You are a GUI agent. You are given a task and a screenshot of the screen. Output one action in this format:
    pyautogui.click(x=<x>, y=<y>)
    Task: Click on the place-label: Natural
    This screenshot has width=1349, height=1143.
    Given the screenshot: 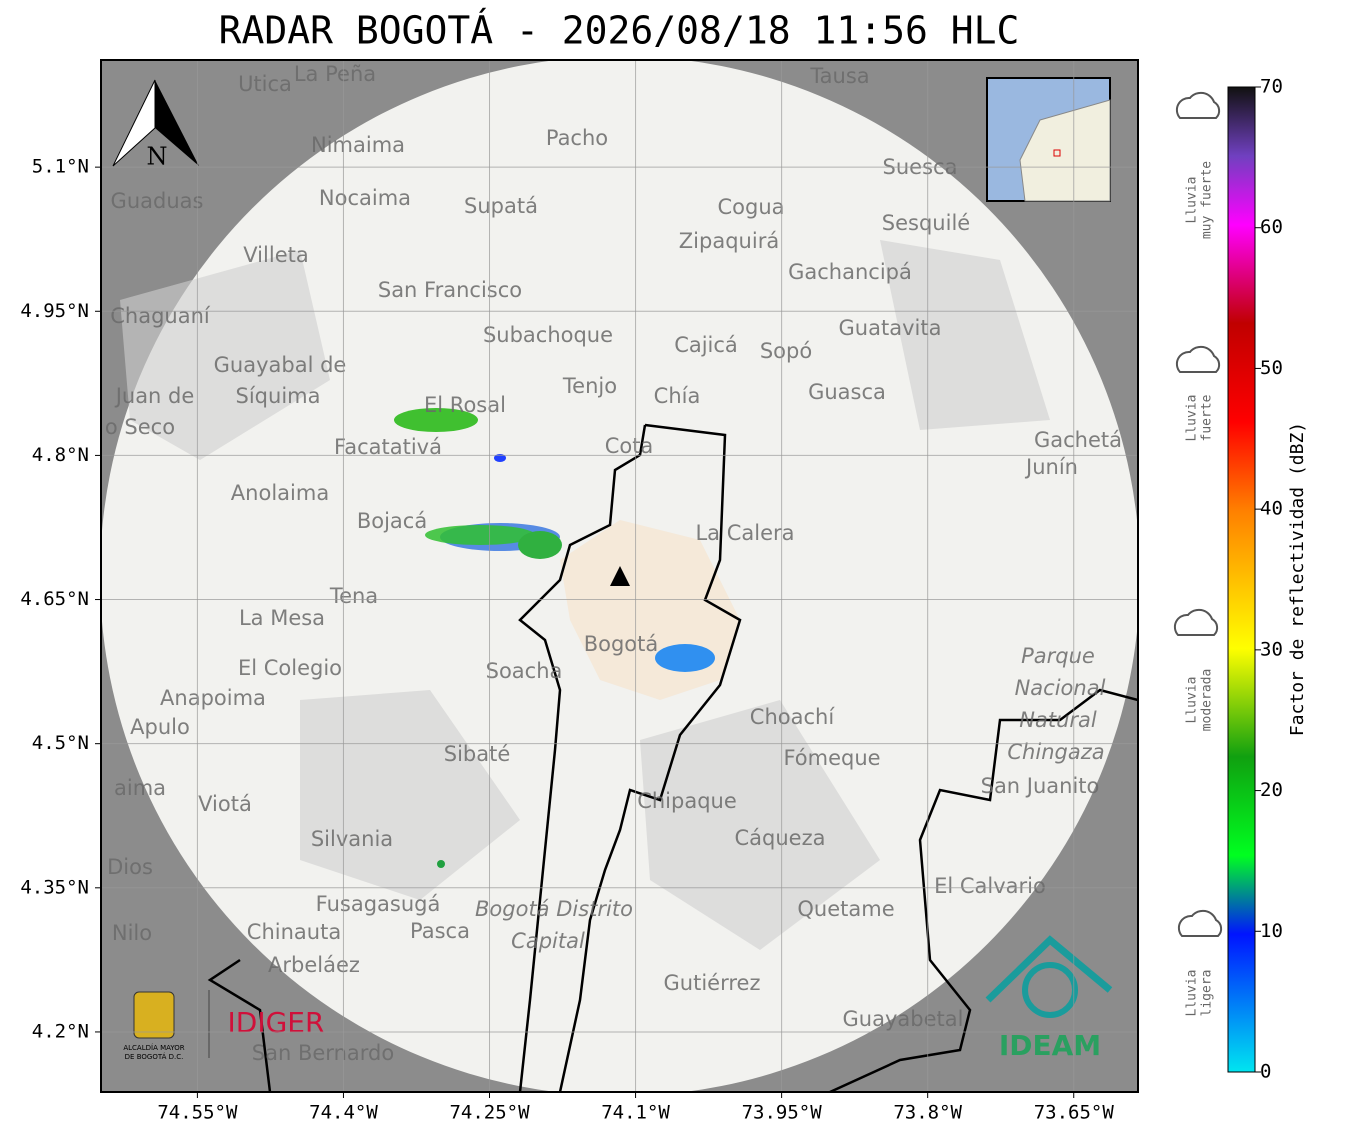 What is the action you would take?
    pyautogui.click(x=1058, y=720)
    